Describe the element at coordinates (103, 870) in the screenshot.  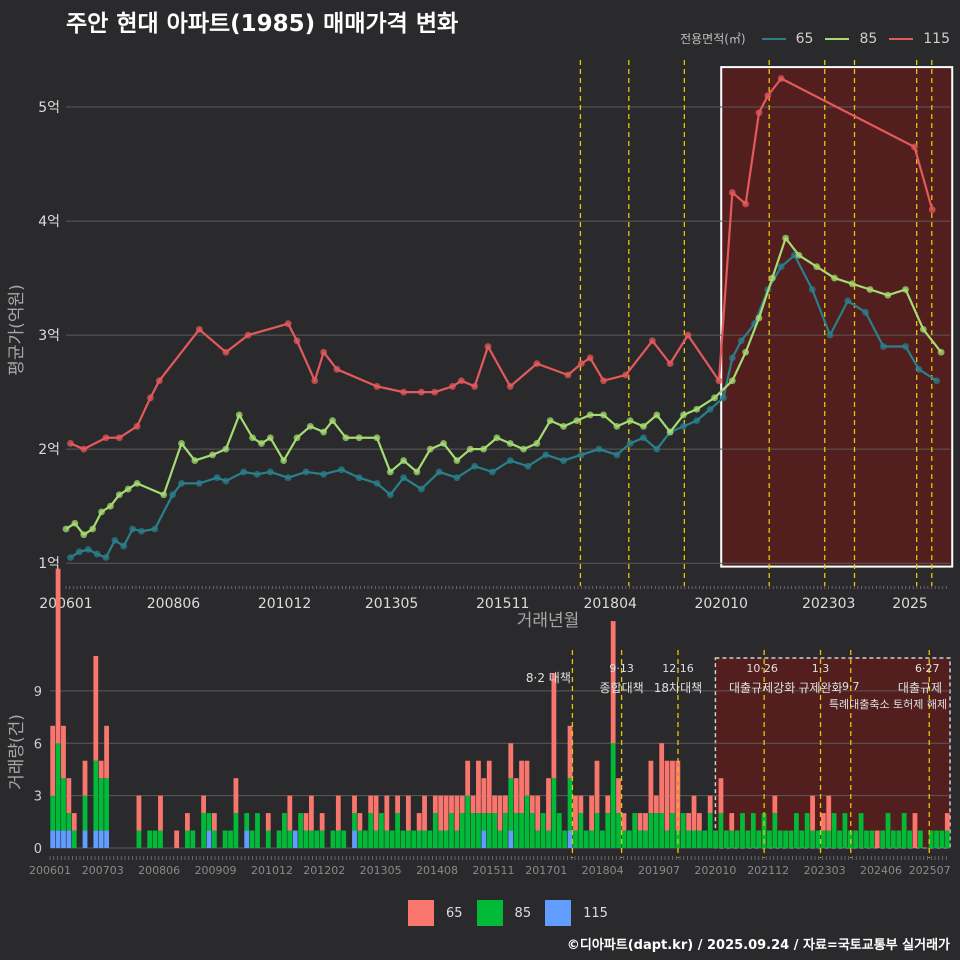
I see `volume-x-tick-label: 200703` at that location.